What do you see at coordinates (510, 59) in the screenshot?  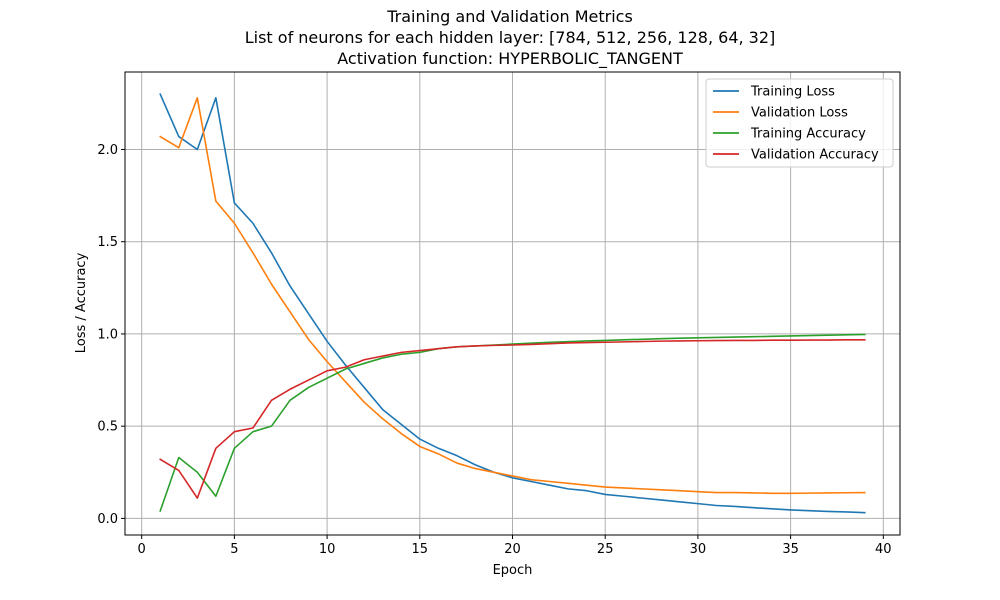 I see `chart-subtitle-activation: Activation function: HYPERBOLIC_TANGENT` at bounding box center [510, 59].